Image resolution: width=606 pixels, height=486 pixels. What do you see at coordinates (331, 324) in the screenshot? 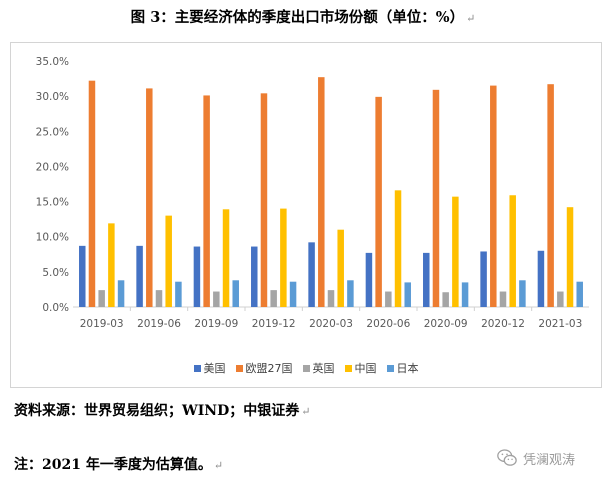
I see `x-tick-label: 2020-03` at bounding box center [331, 324].